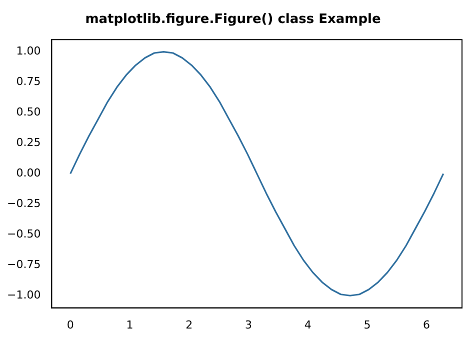  What do you see at coordinates (28, 51) in the screenshot?
I see `y-tick-label: 1.00` at bounding box center [28, 51].